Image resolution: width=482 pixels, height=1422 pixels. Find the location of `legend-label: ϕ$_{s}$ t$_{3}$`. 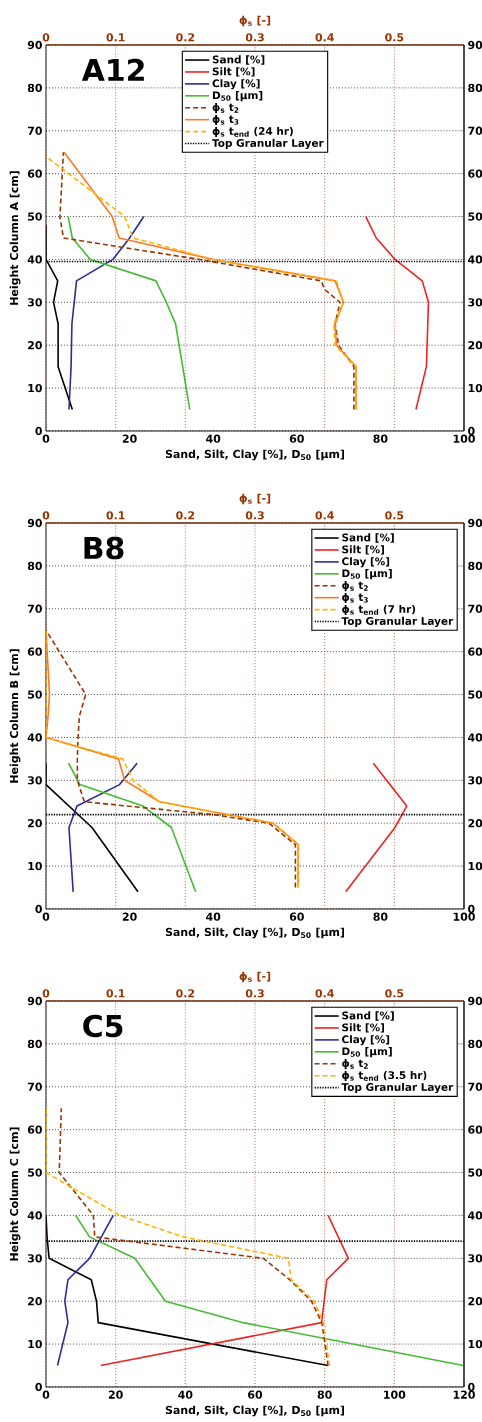

legend-label: ϕ$_{s}$ t$_{3}$ is located at coordinates (355, 598).